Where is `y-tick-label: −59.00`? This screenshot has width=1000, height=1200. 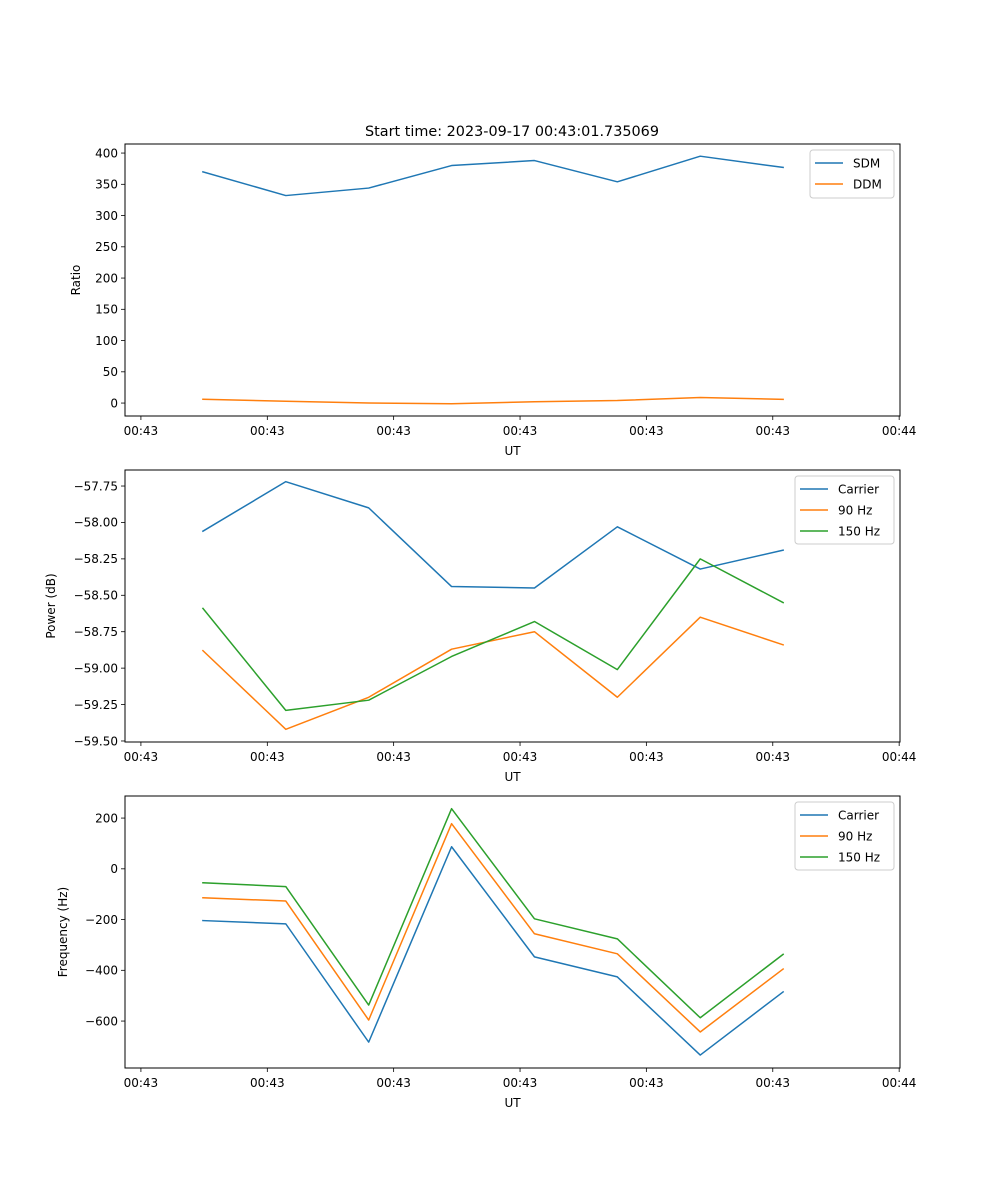
y-tick-label: −59.00 is located at coordinates (96, 668).